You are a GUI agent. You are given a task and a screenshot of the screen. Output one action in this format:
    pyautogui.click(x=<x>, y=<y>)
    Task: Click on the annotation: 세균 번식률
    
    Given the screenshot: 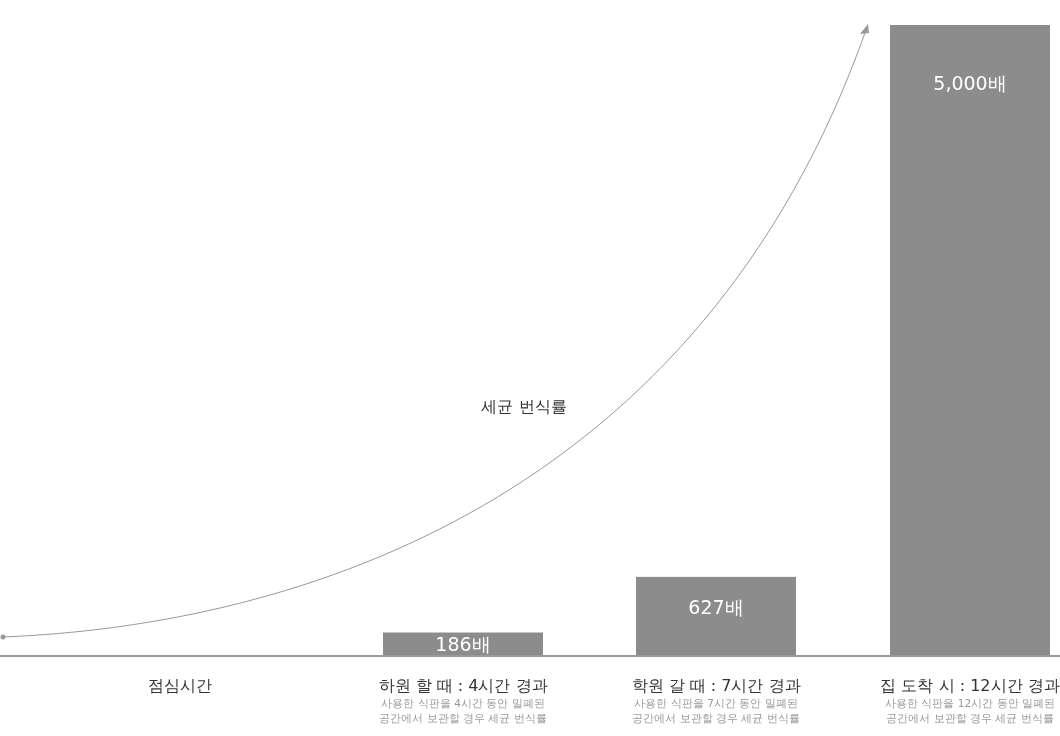 What is the action you would take?
    pyautogui.click(x=524, y=406)
    